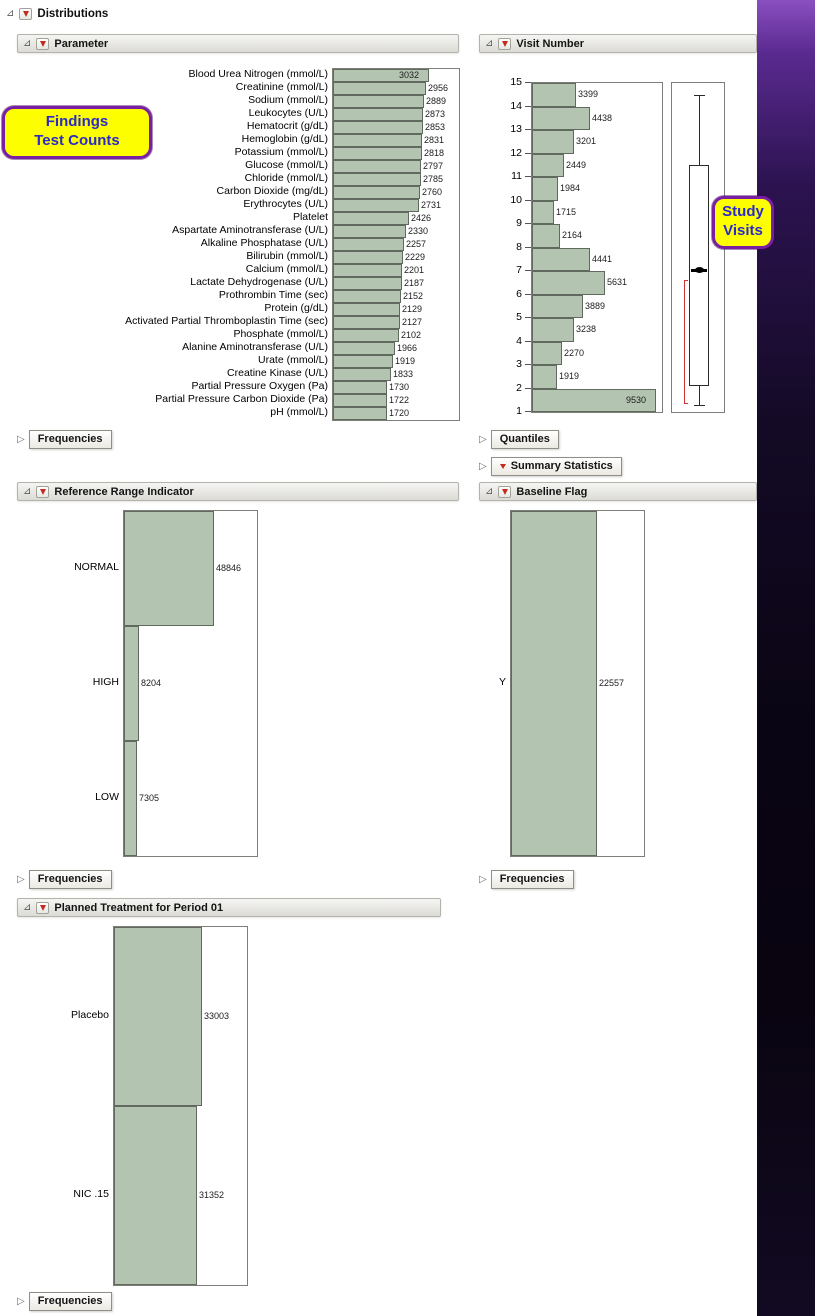 Image resolution: width=815 pixels, height=1316 pixels. Describe the element at coordinates (281, 87) in the screenshot. I see `category-label: Creatinine (mmol/L)` at that location.